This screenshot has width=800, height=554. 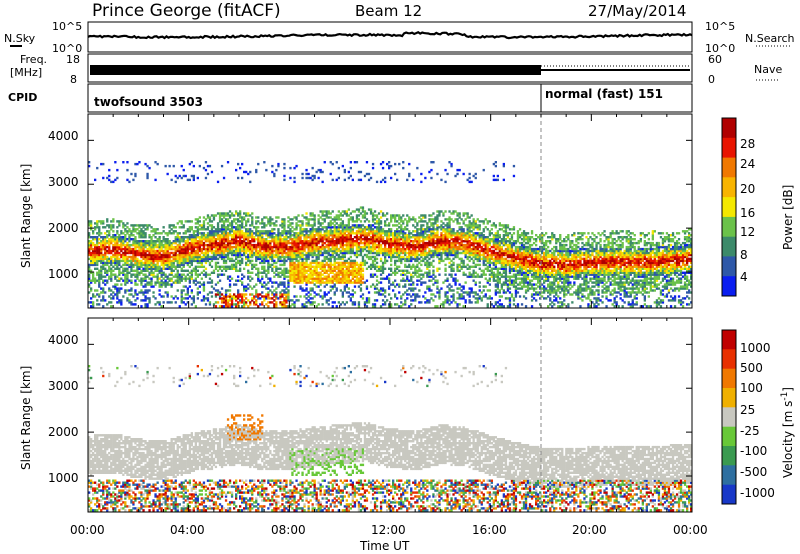 What do you see at coordinates (315, 70) in the screenshot?
I see `frequency-bar` at bounding box center [315, 70].